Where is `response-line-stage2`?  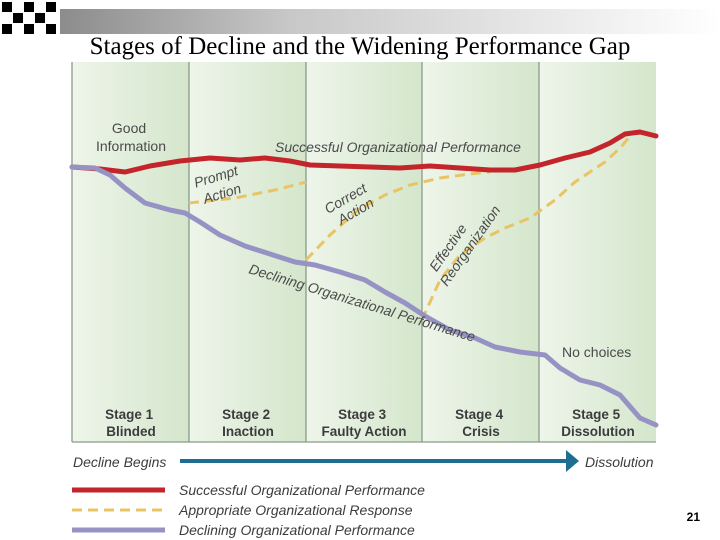
response-line-stage2 is located at coordinates (247, 192).